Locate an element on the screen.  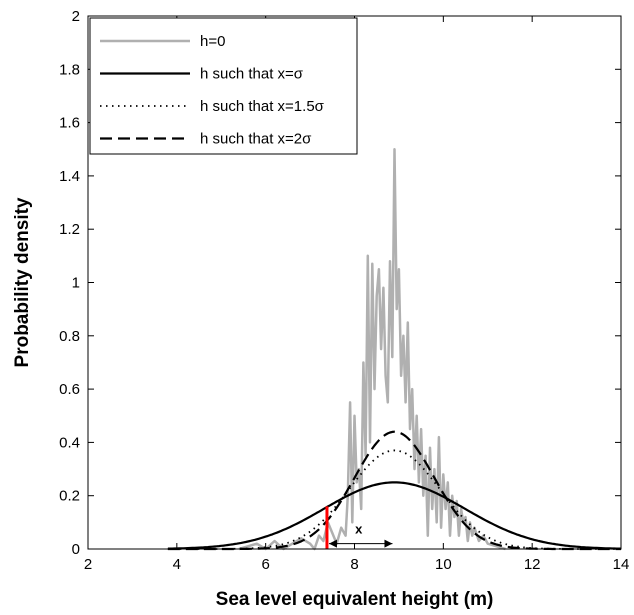
y-tick-label: 0.2 is located at coordinates (69, 496).